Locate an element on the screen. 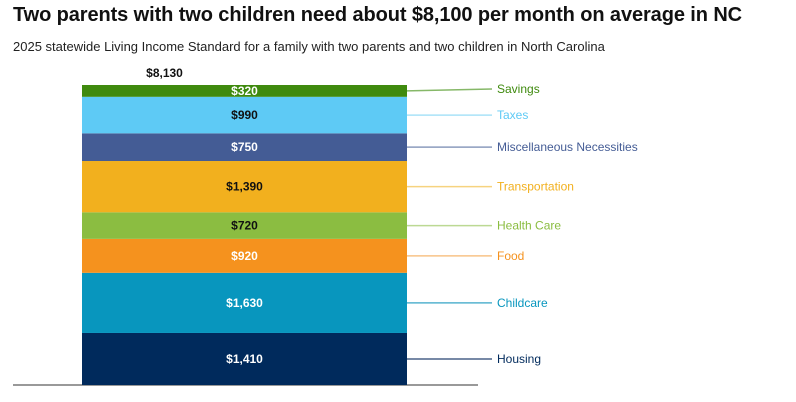 The height and width of the screenshot is (402, 796). bar-value-label-miscellaneous-necessities: $750 is located at coordinates (244, 147).